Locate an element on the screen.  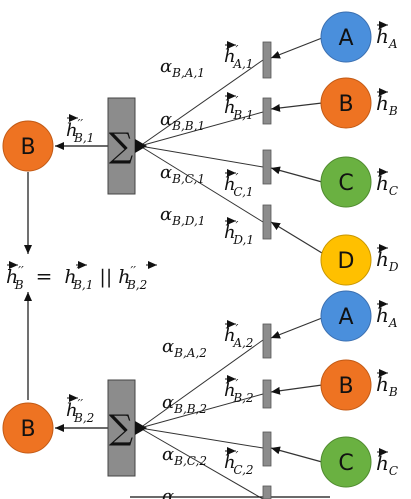
node-b-top-label: B is located at coordinates (345, 104).